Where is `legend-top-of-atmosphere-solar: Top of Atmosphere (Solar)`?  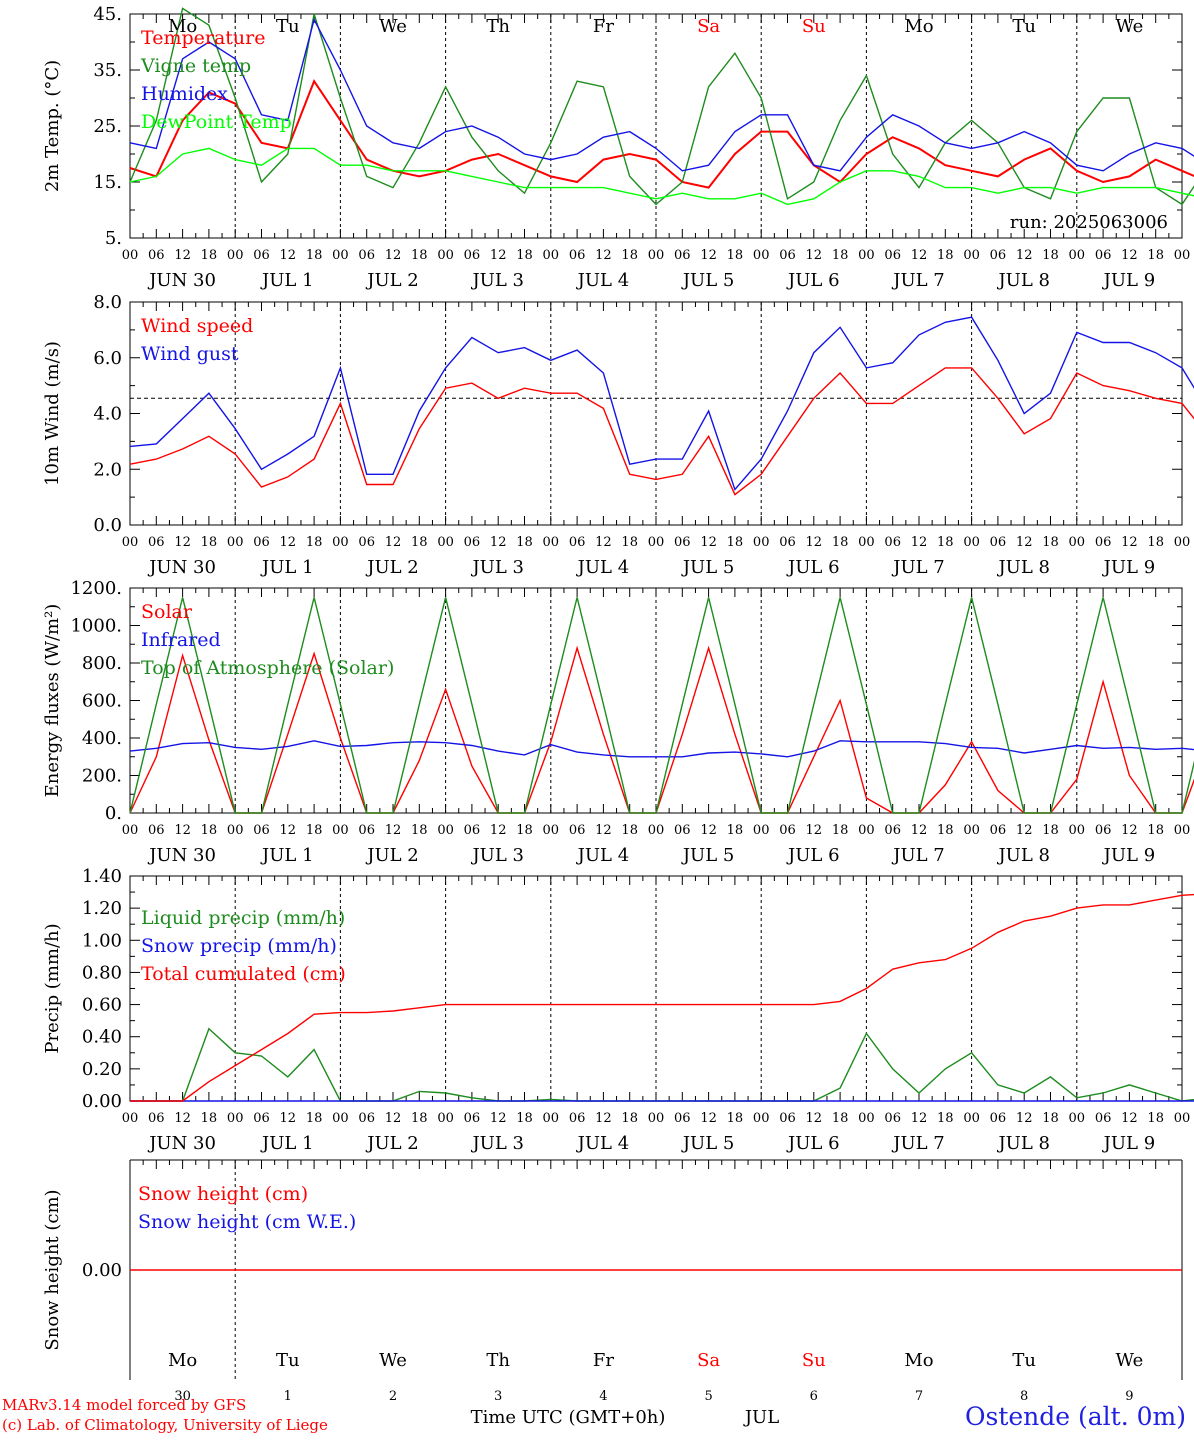
legend-top-of-atmosphere-solar: Top of Atmosphere (Solar) is located at coordinates (267, 668).